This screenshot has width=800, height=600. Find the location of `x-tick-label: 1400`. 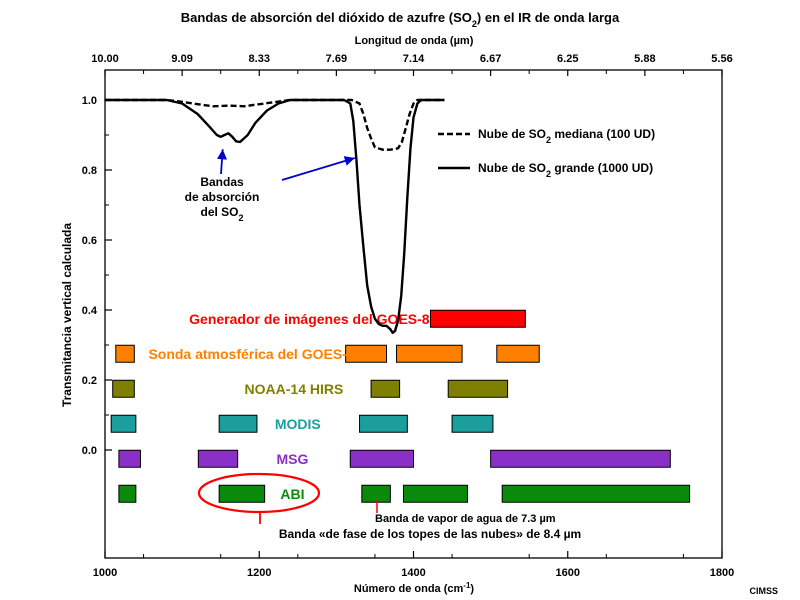

x-tick-label: 1400 is located at coordinates (413, 573).